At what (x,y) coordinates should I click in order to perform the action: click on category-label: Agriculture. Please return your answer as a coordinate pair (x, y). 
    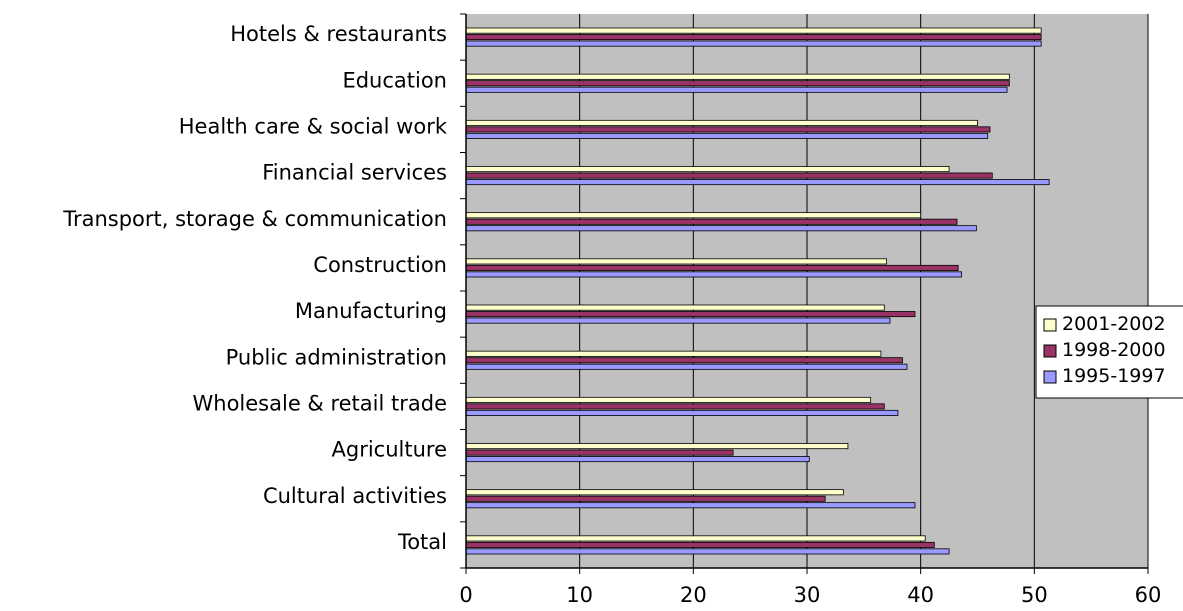
    Looking at the image, I should click on (390, 450).